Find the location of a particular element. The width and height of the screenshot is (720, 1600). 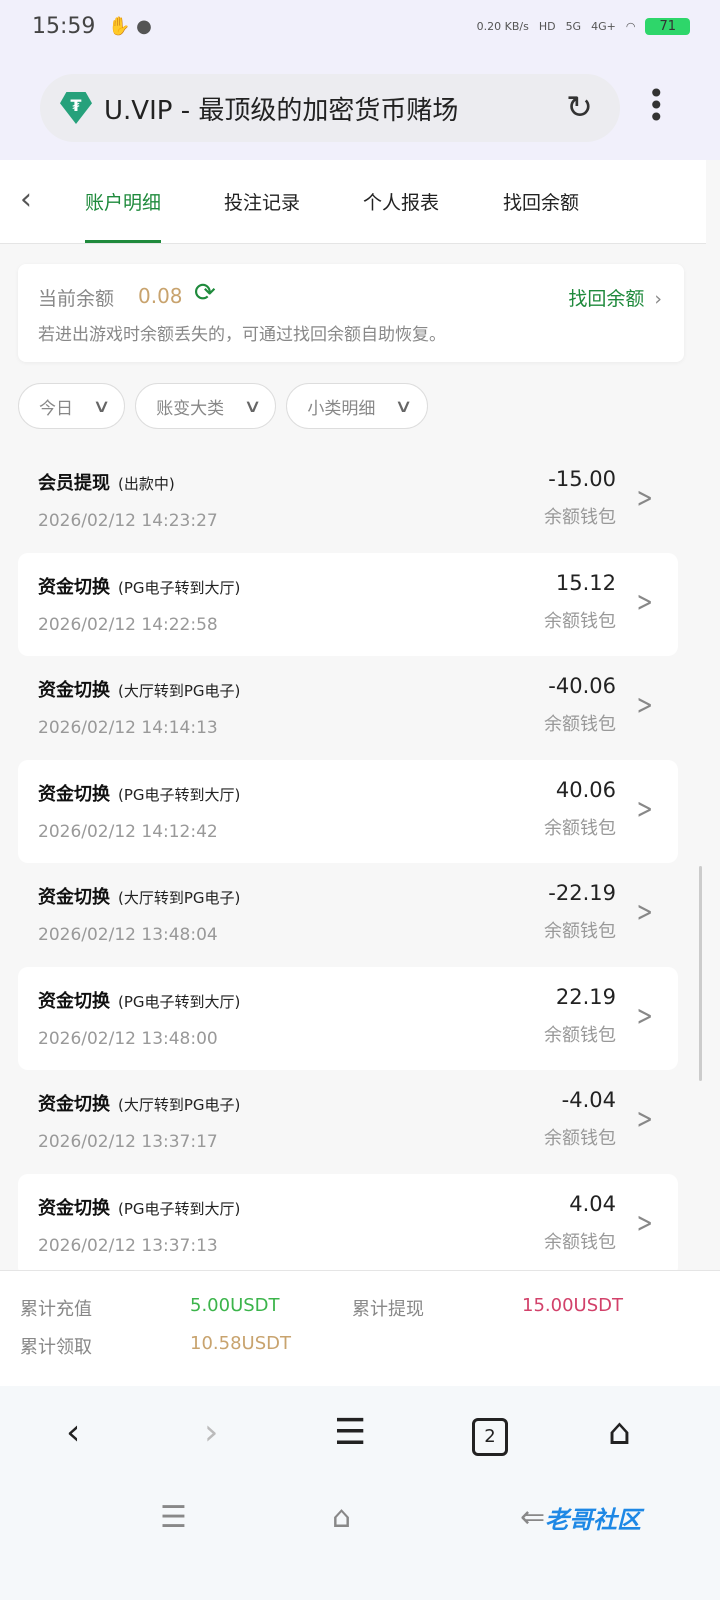

filter-date: 今日 ∨ is located at coordinates (72, 406).